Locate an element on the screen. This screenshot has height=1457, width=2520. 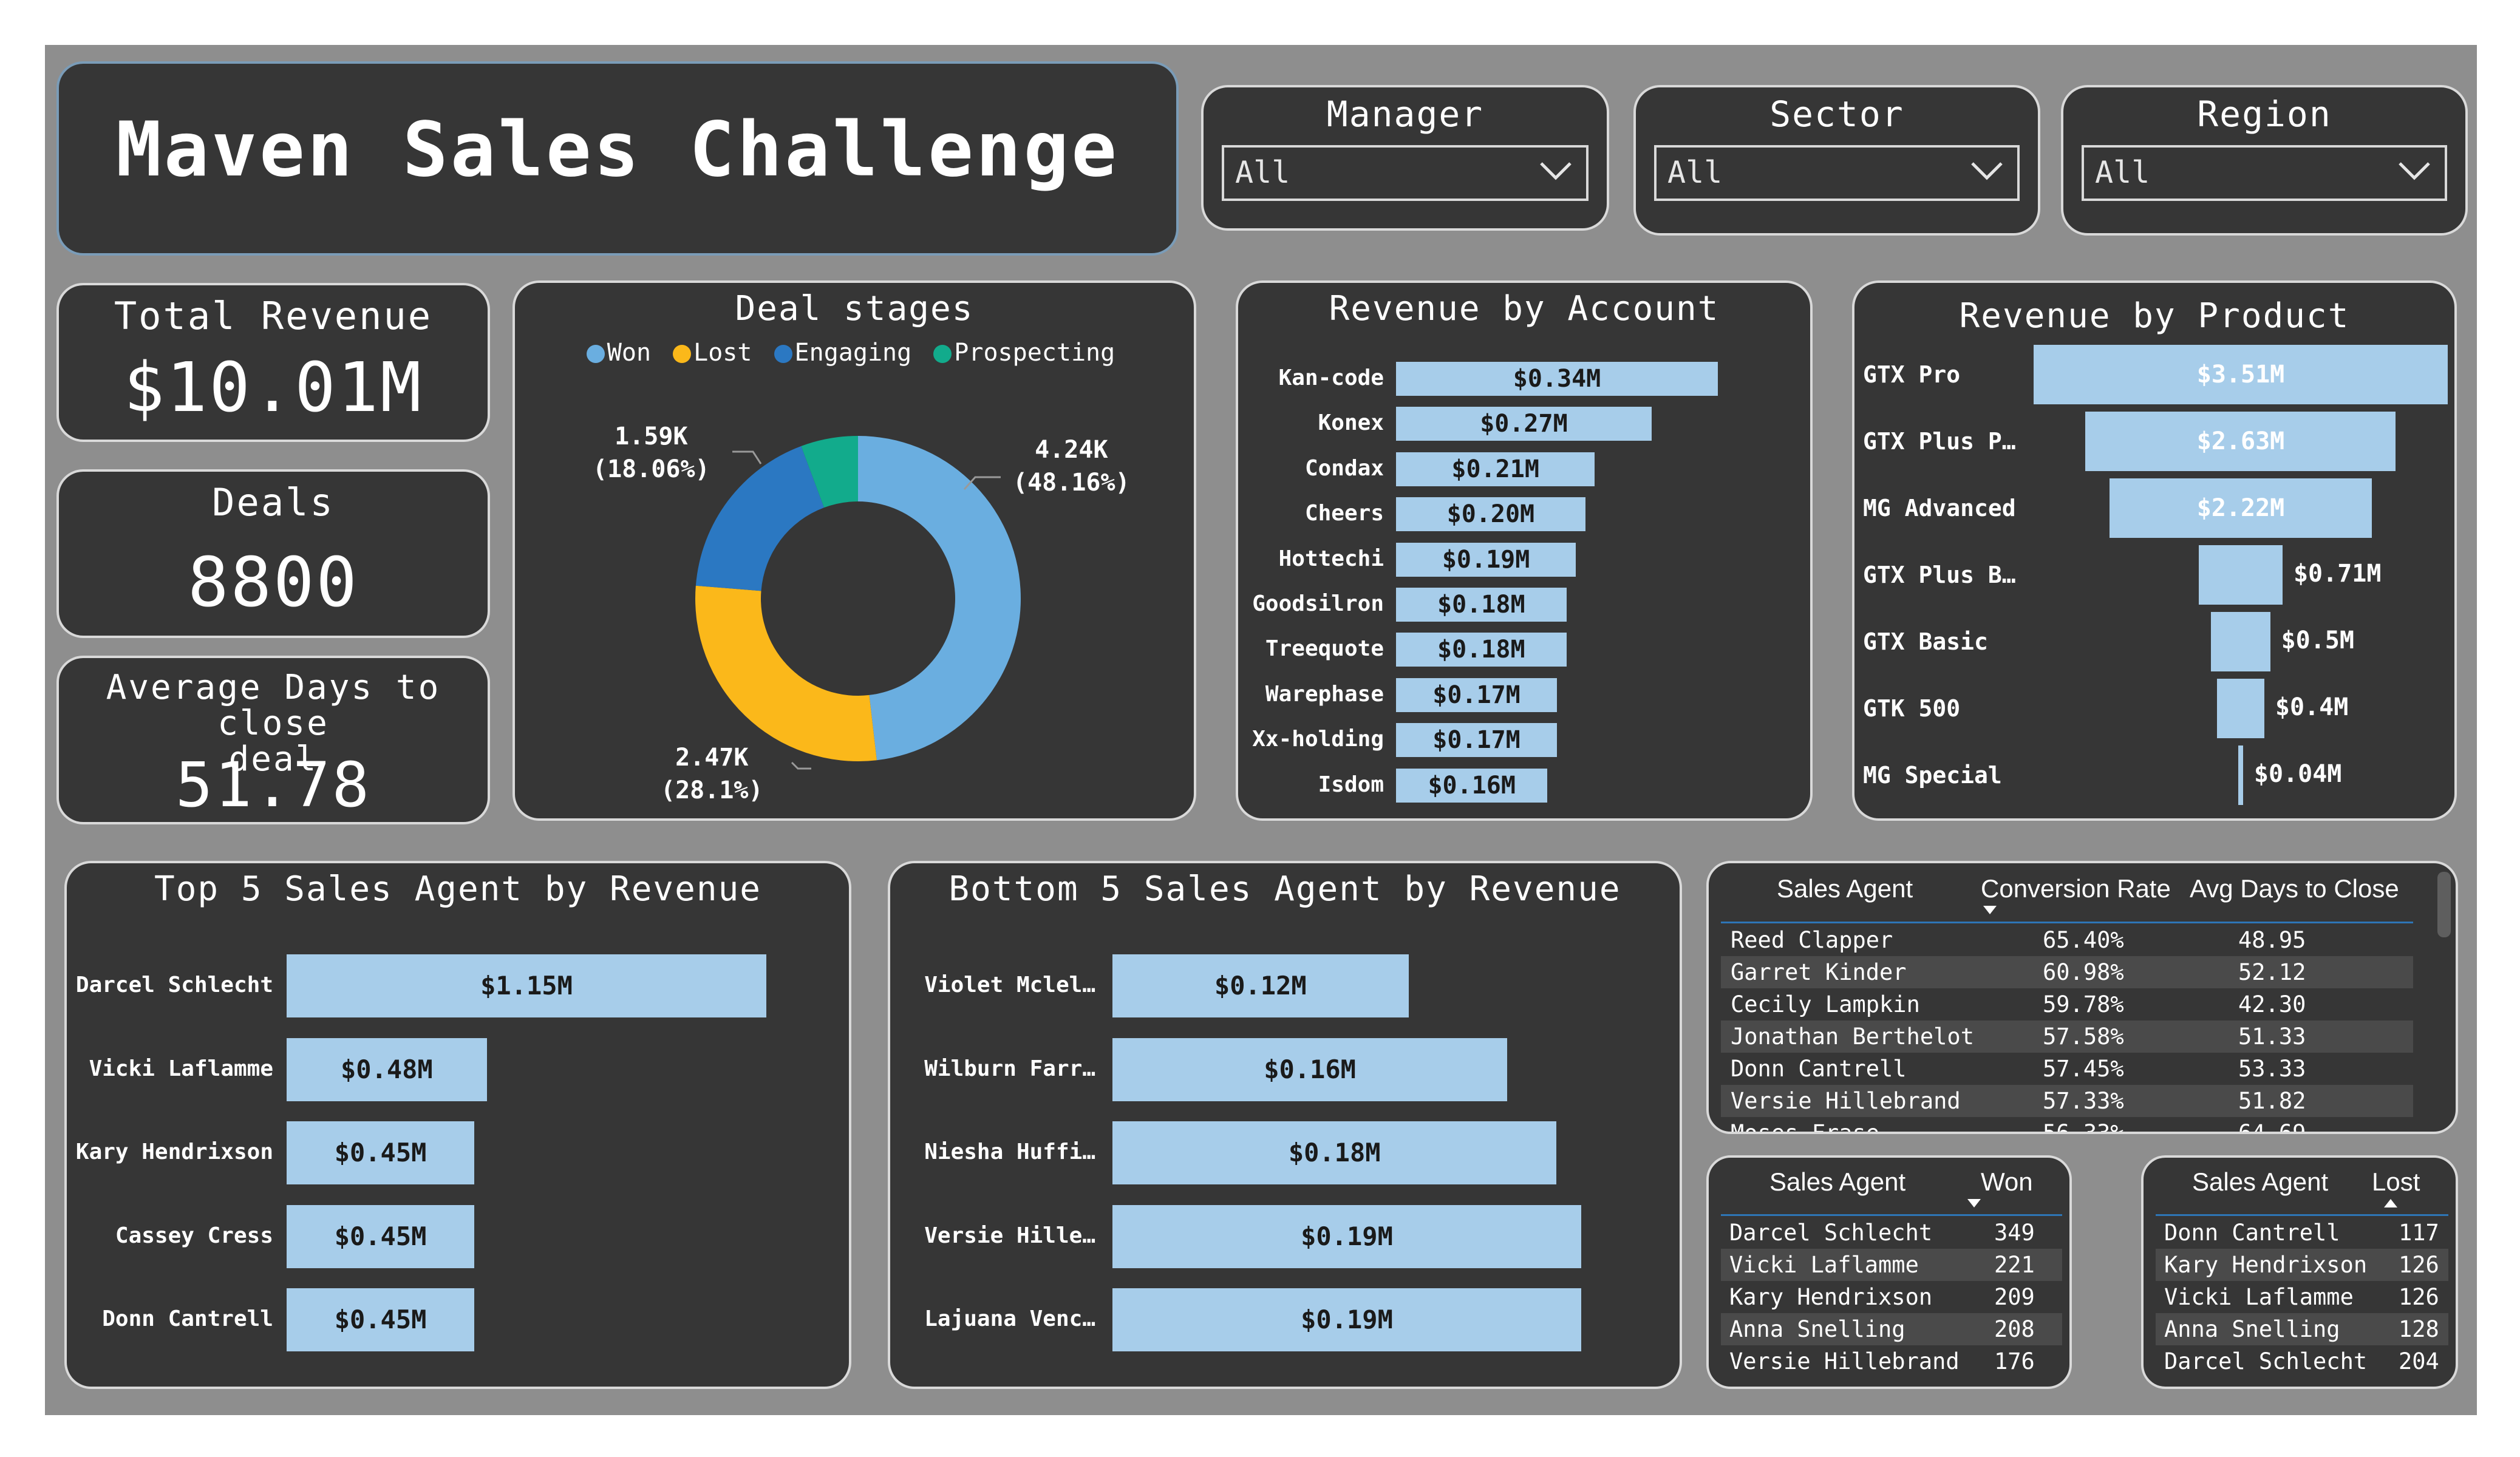
bar-value-label: $0.17M is located at coordinates (1476, 740).